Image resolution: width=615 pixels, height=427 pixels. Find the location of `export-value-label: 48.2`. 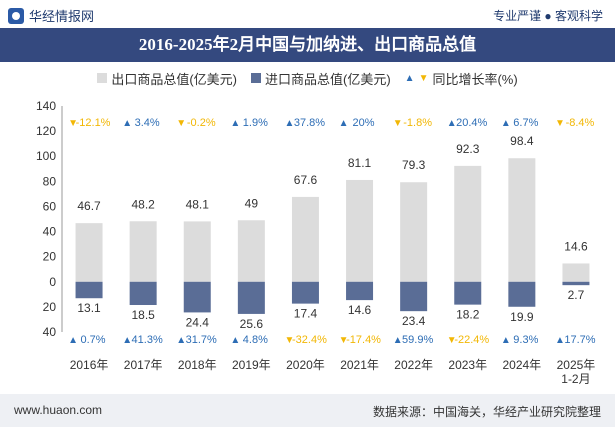

export-value-label: 48.2 is located at coordinates (143, 204).